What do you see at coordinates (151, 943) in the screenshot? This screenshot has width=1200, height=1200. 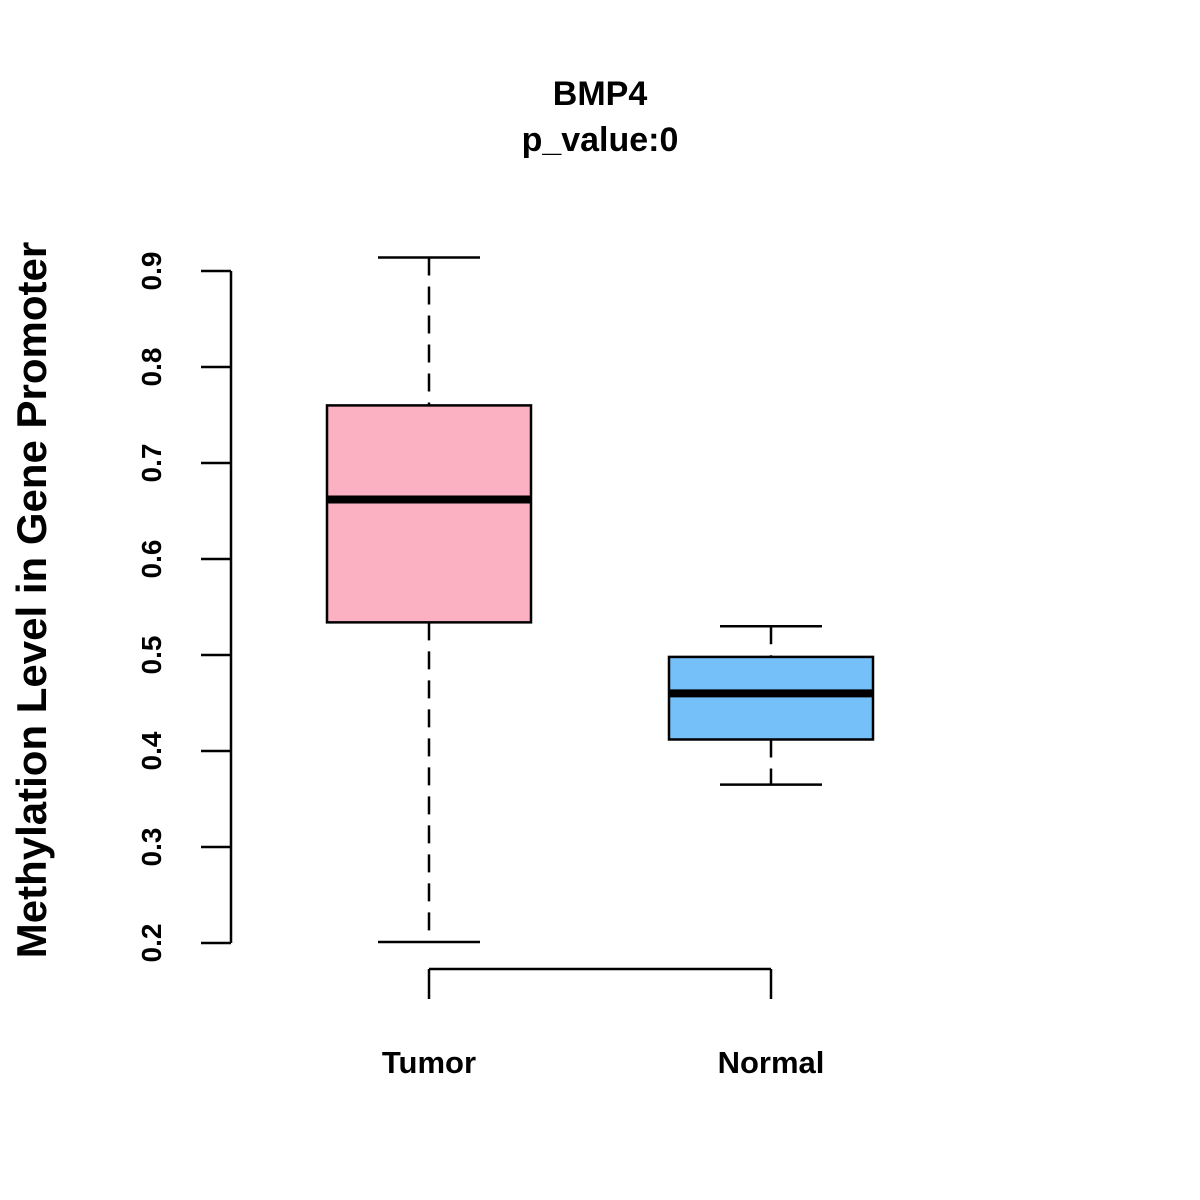 I see `y-tick-label: 0.2` at bounding box center [151, 943].